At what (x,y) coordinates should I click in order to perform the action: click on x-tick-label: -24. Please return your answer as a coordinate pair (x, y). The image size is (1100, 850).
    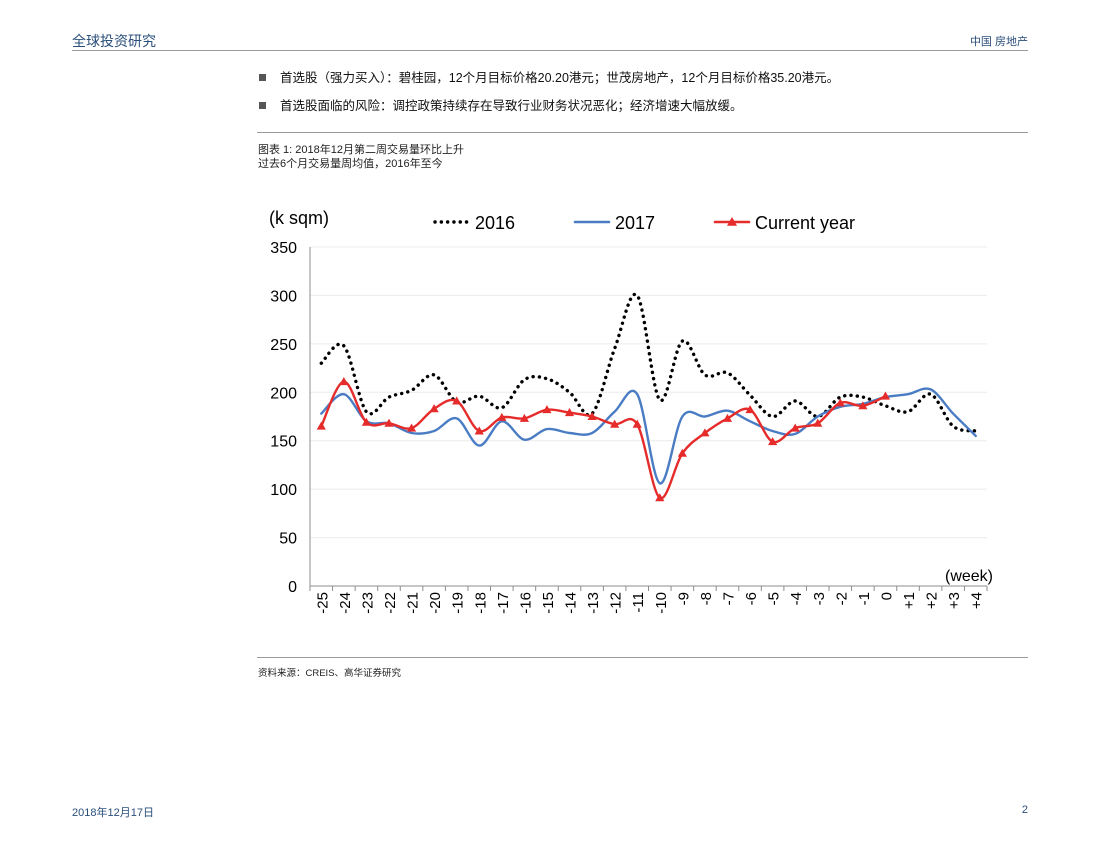
    Looking at the image, I should click on (345, 603).